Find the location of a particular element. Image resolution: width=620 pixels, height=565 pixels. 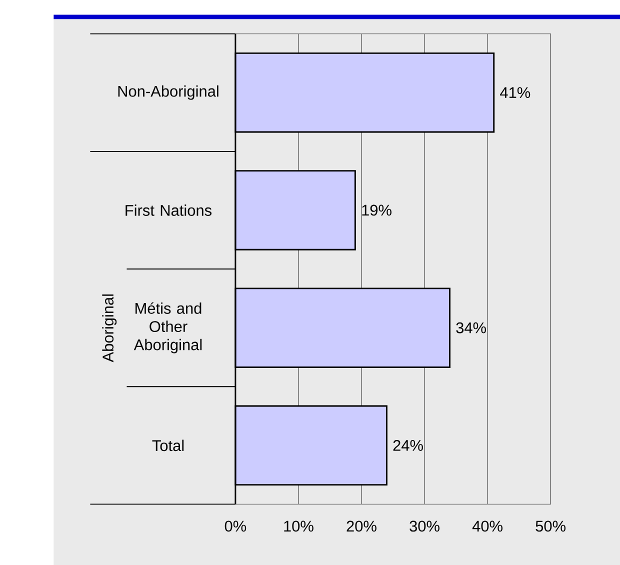

y-tick-label: Non-Aboriginal is located at coordinates (168, 92).